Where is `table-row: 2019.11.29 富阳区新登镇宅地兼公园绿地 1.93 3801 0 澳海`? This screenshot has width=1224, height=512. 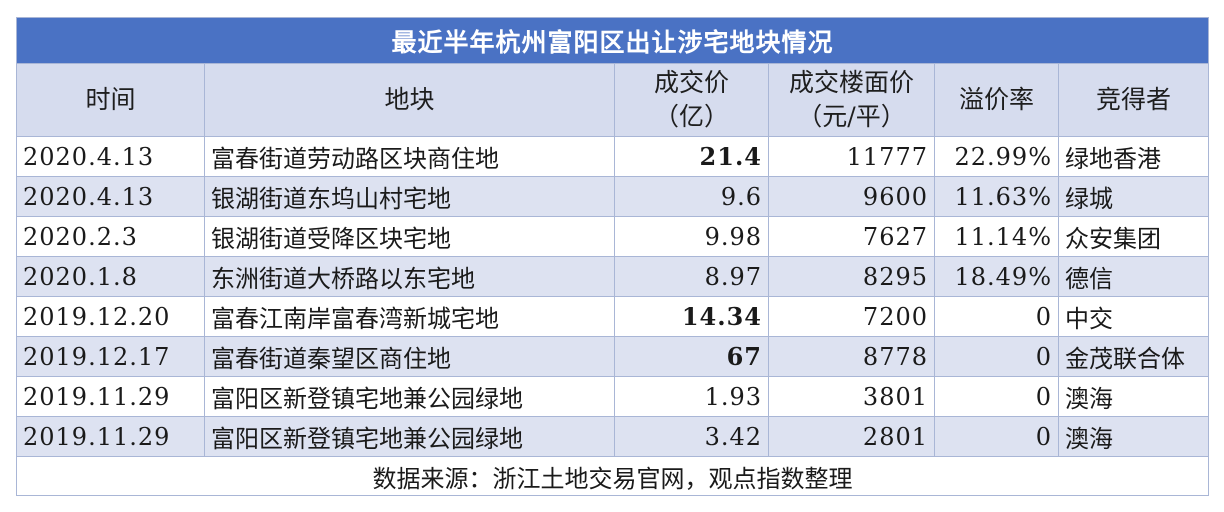 table-row: 2019.11.29 富阳区新登镇宅地兼公园绿地 1.93 3801 0 澳海 is located at coordinates (613, 396).